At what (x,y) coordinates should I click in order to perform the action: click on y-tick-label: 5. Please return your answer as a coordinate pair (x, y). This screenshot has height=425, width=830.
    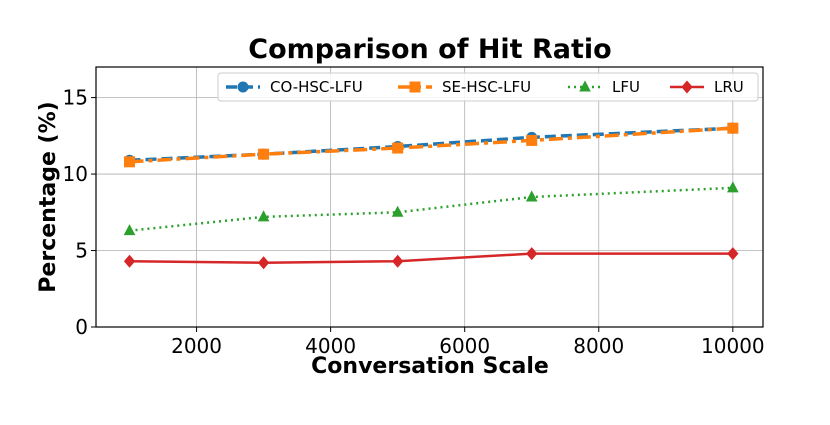
    Looking at the image, I should click on (81, 251).